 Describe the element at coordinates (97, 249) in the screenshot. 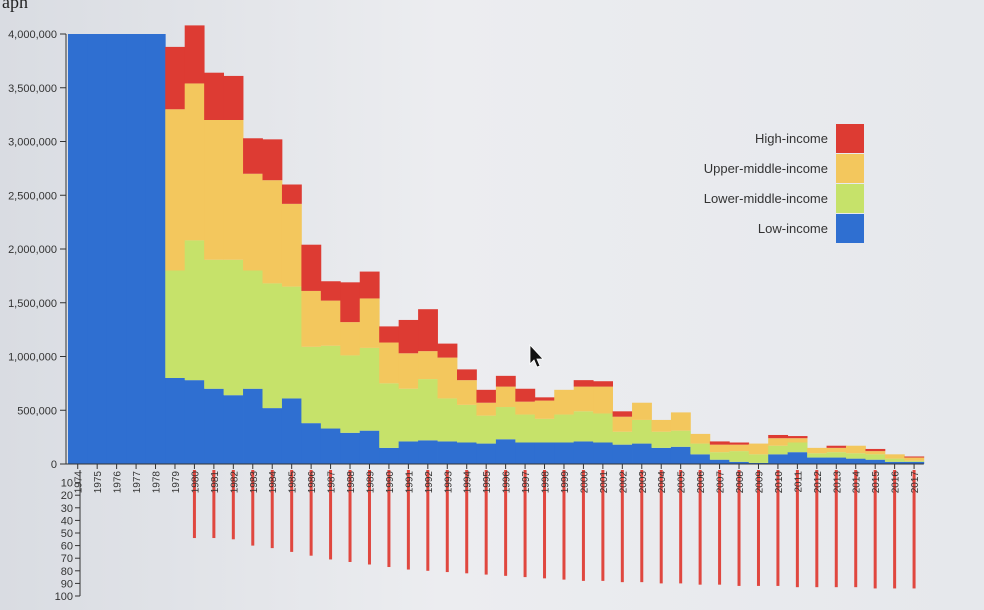

I see `bar-low-income-1975` at that location.